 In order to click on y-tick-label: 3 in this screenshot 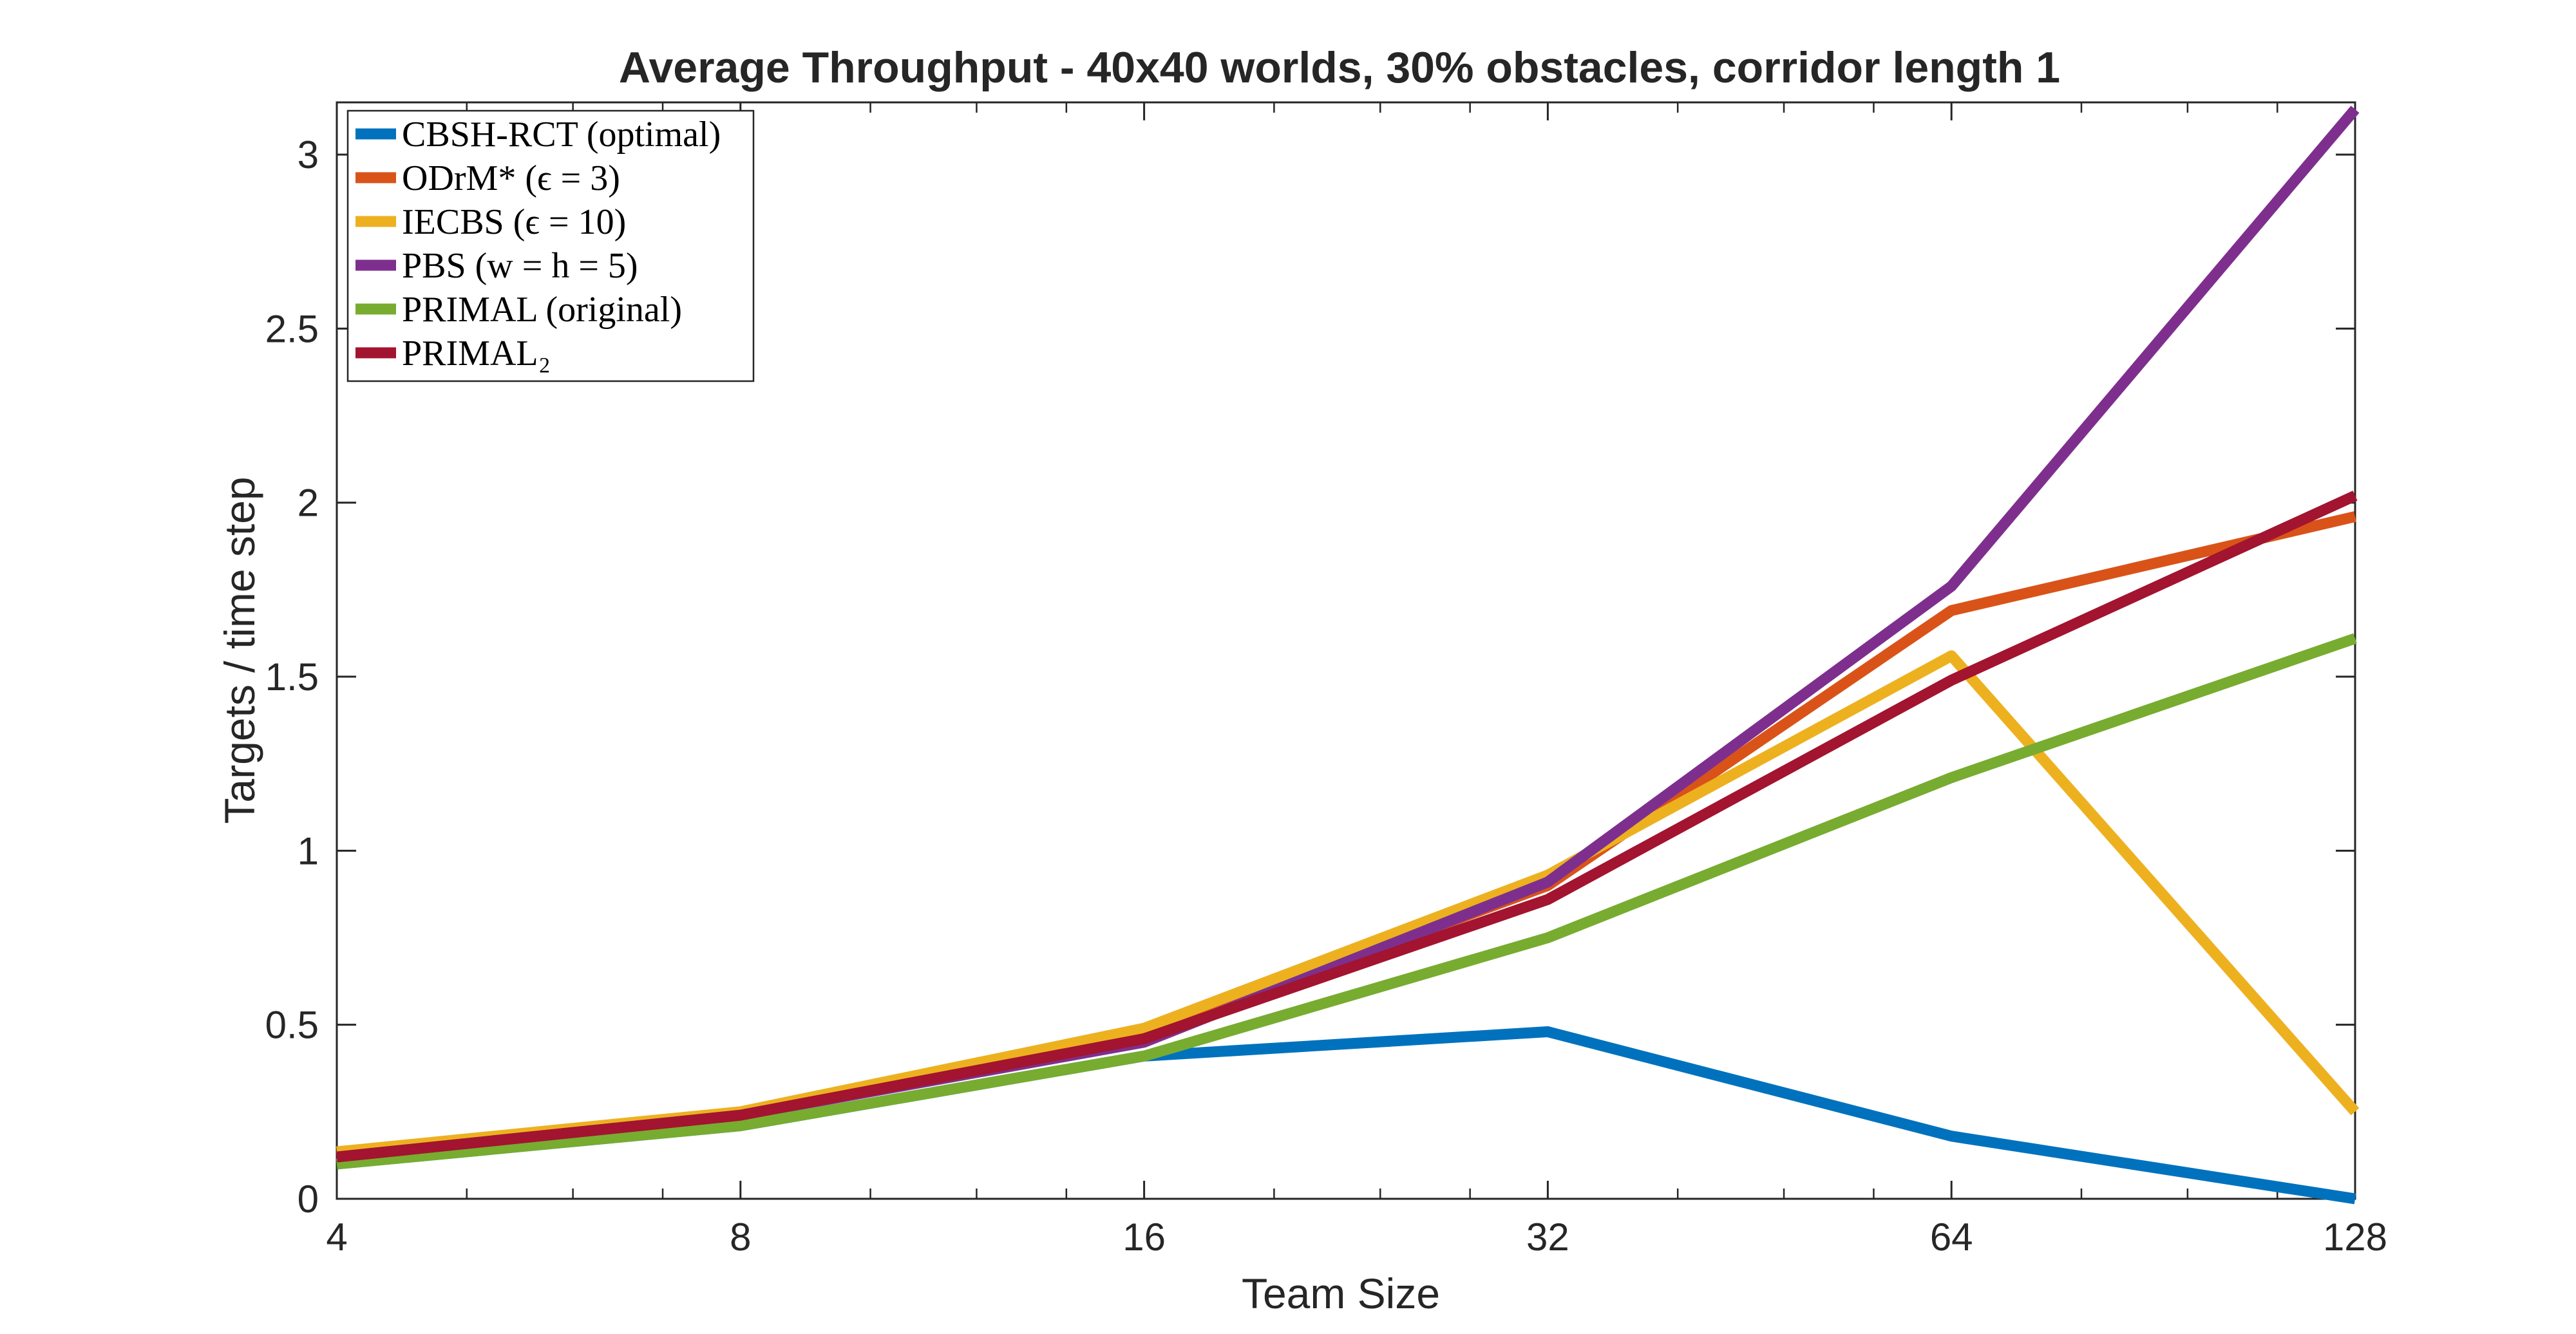, I will do `click(309, 154)`.